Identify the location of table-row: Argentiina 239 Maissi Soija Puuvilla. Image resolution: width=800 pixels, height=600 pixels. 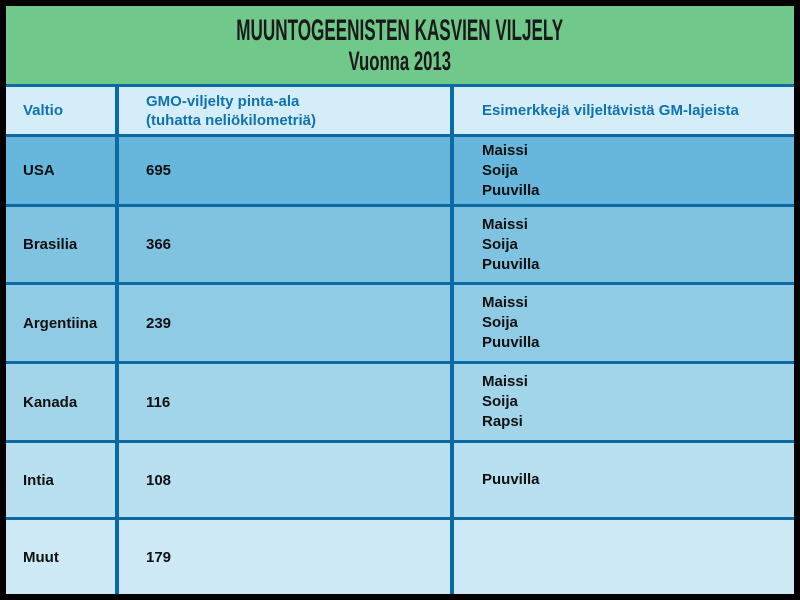
(400, 324).